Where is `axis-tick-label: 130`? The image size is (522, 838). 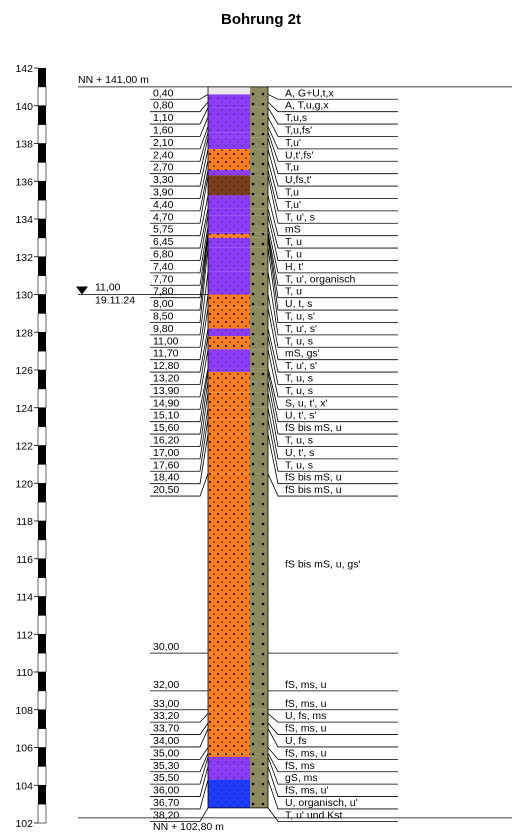 axis-tick-label: 130 is located at coordinates (24, 296).